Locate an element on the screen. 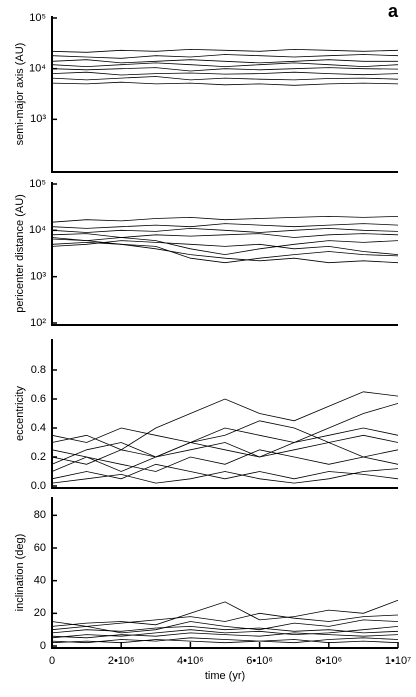 The image size is (416, 697). x-tick-label: 0 is located at coordinates (52, 661).